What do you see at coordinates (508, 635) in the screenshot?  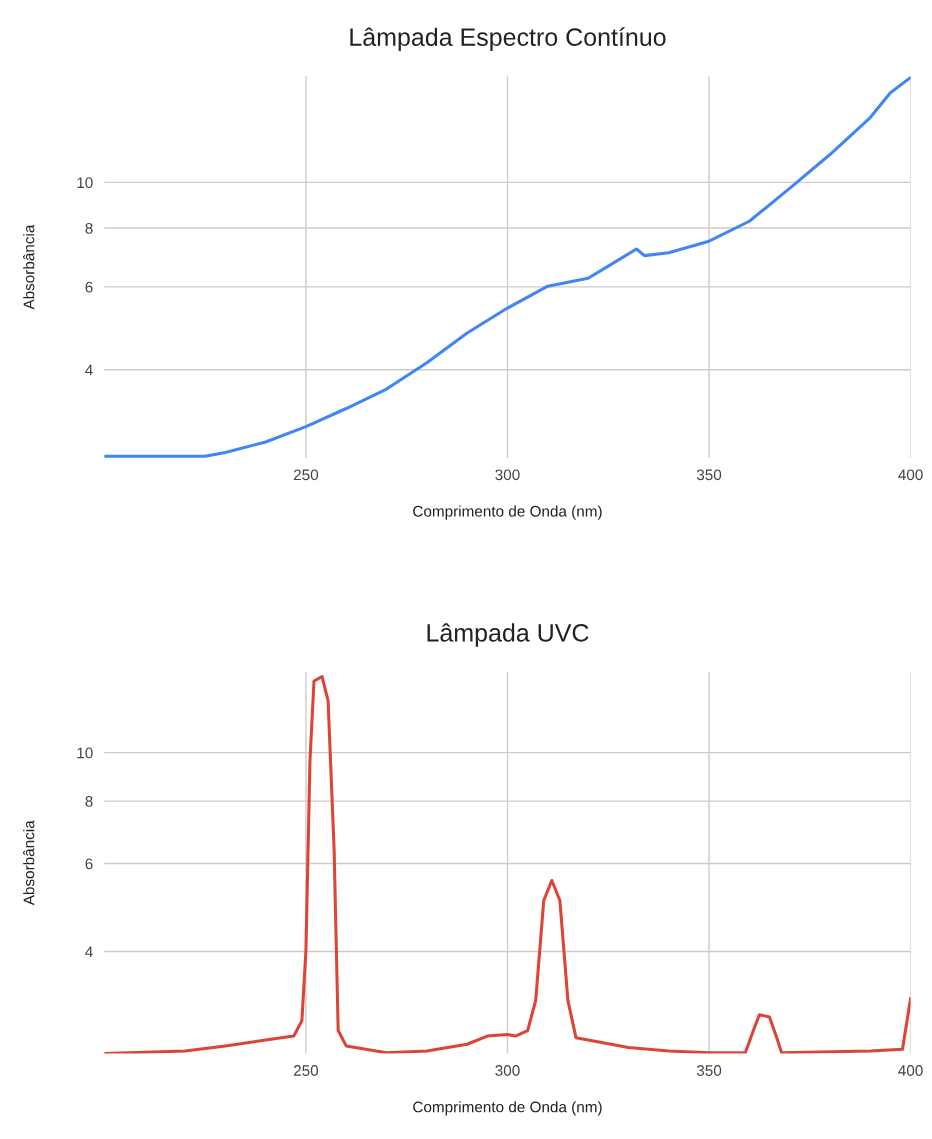 I see `chart-title: Lâmpada UVC` at bounding box center [508, 635].